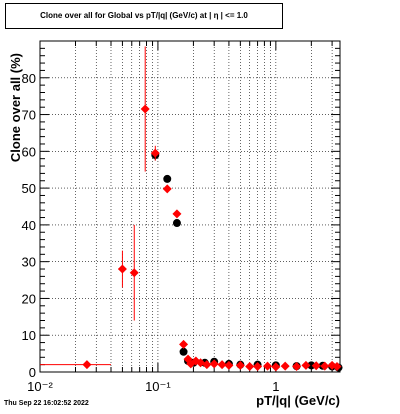  What do you see at coordinates (29, 225) in the screenshot?
I see `y-tick-label: 40` at bounding box center [29, 225].